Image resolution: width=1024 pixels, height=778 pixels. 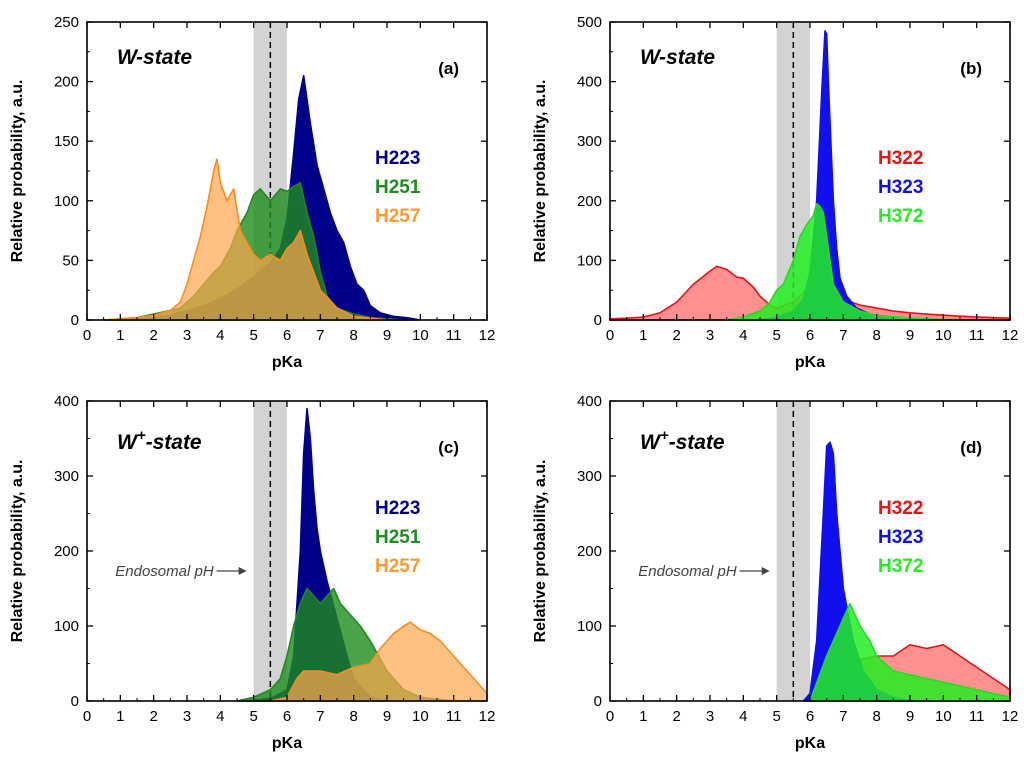 I want to click on y-tick-label: 500, so click(x=589, y=22).